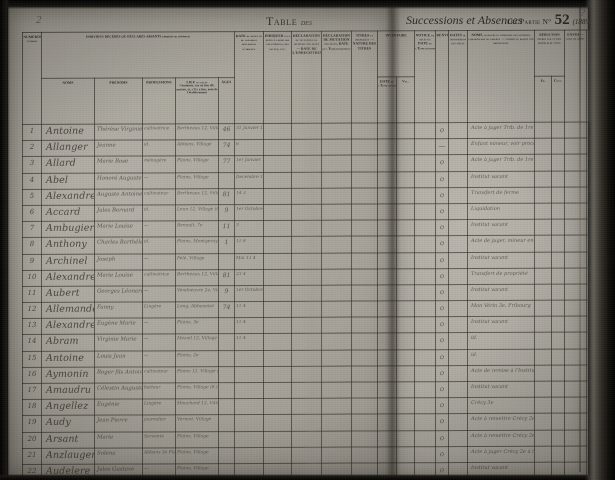  What do you see at coordinates (118, 261) in the screenshot?
I see `cell-forename: Joseph` at bounding box center [118, 261].